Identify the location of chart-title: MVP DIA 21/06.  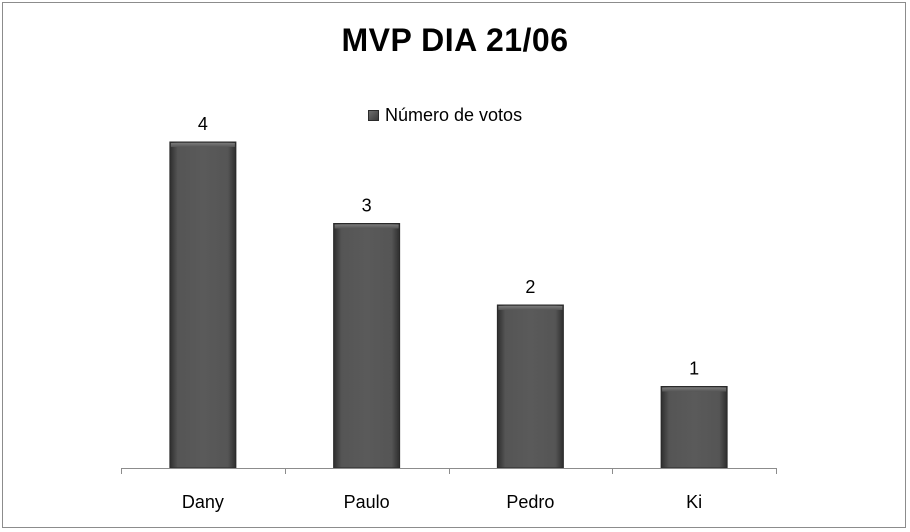
(455, 40).